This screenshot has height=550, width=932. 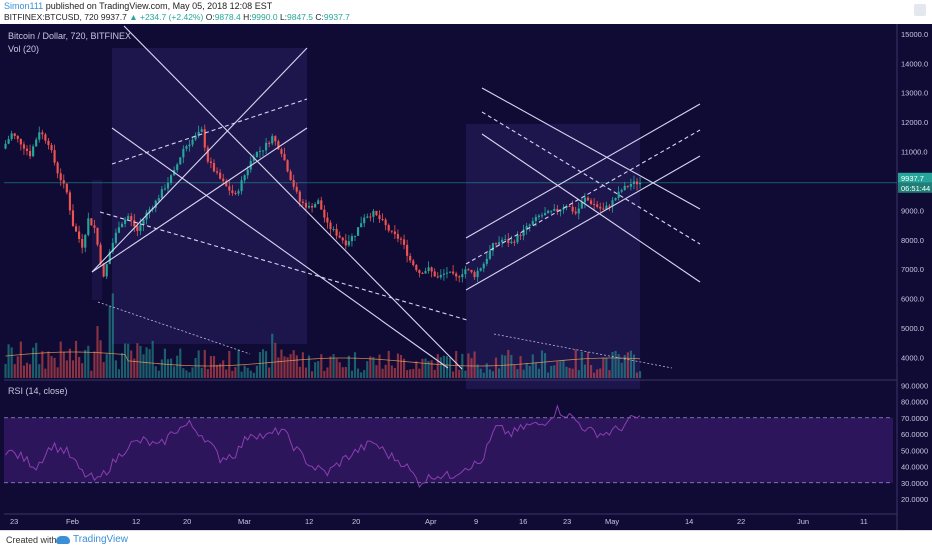 I want to click on time-tick-label: 20, so click(x=356, y=521).